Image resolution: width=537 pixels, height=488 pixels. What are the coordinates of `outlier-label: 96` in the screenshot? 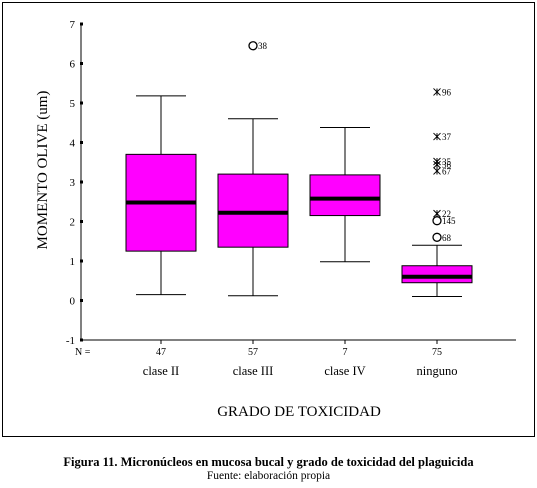 It's located at (447, 92).